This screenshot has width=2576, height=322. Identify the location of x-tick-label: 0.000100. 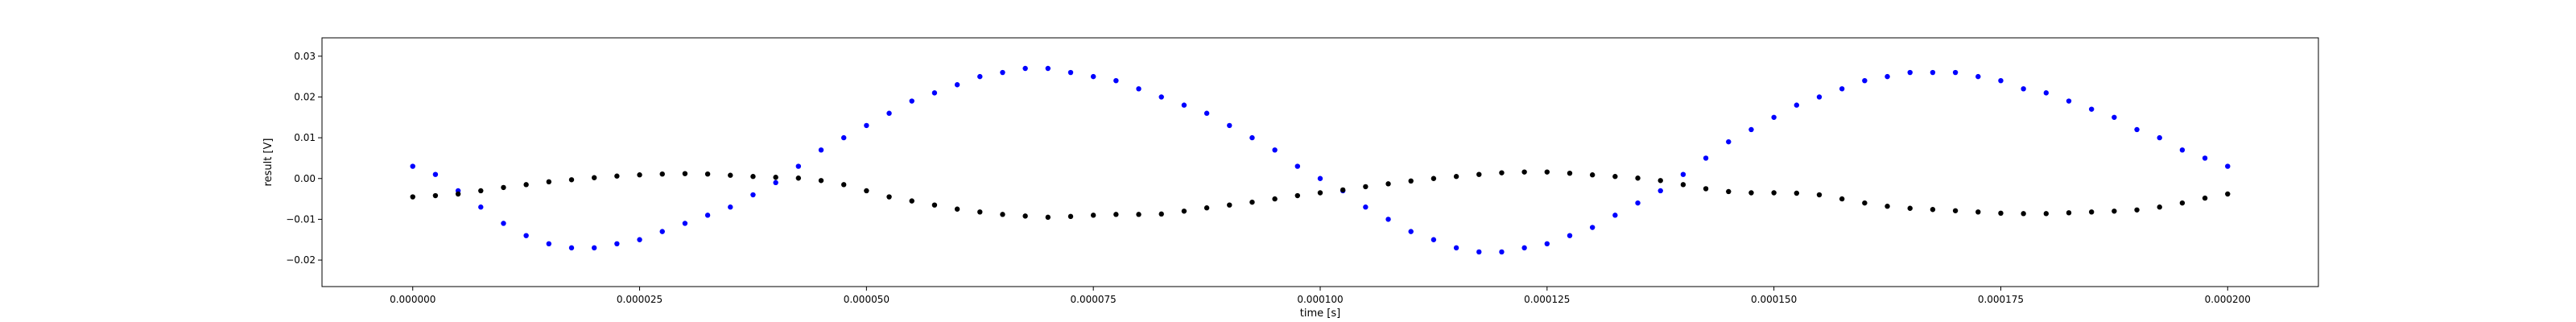
(1320, 299).